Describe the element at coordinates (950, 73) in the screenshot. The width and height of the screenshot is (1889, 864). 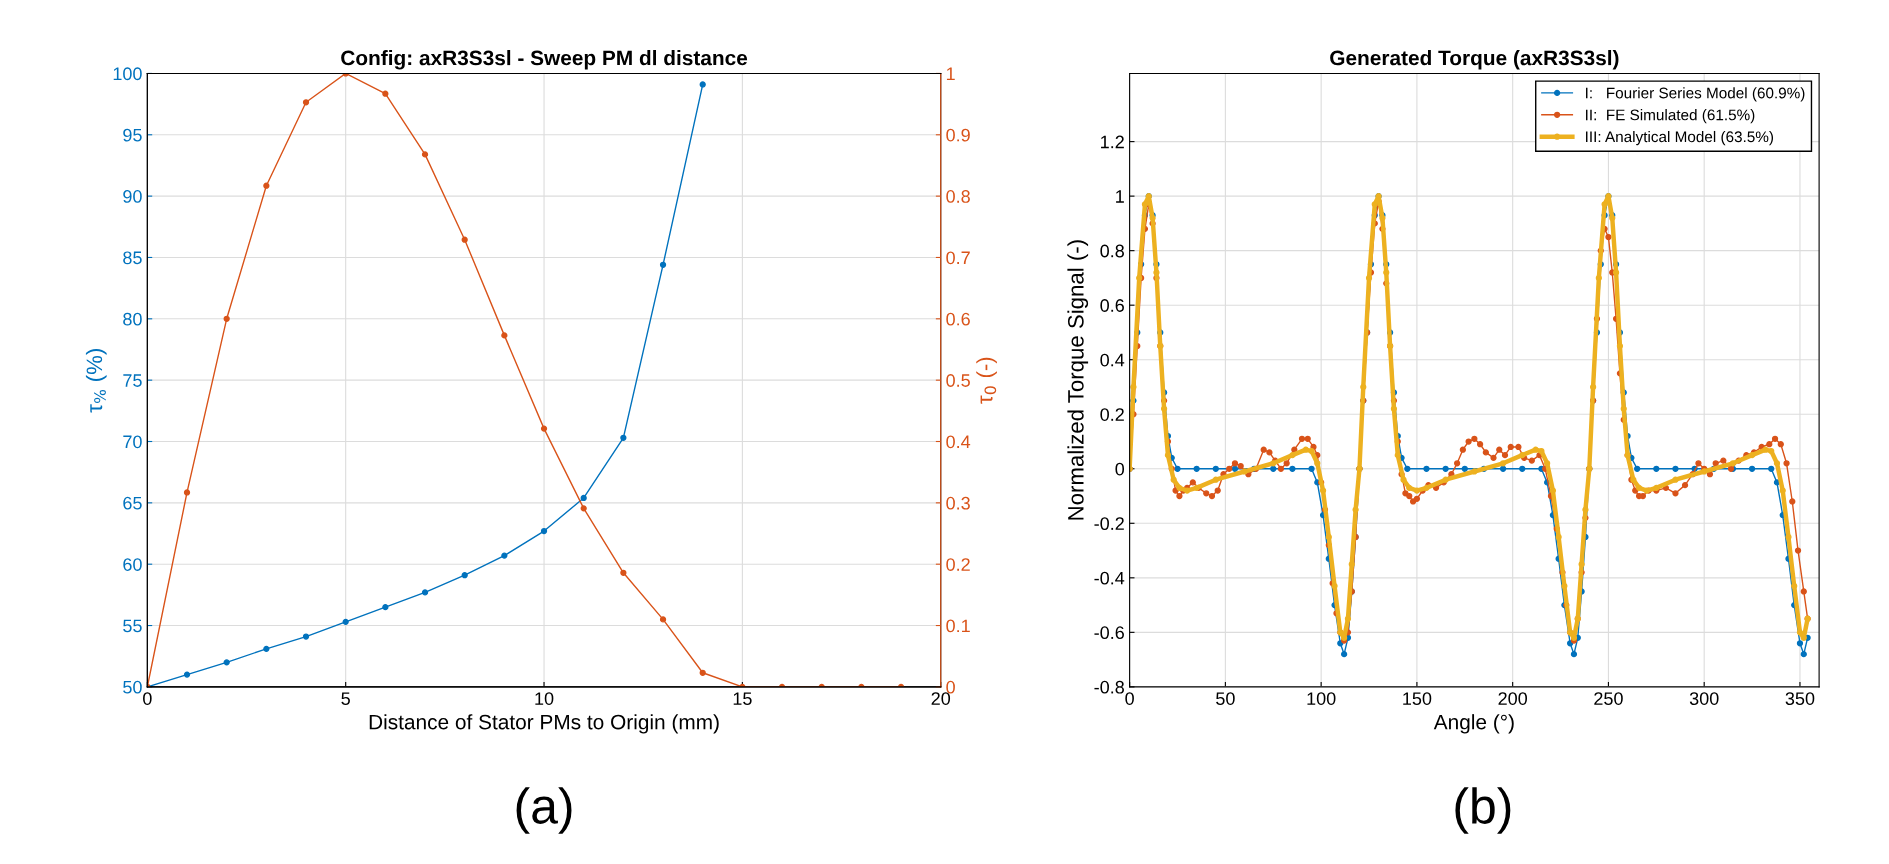
I see `y2-tick-label: 1` at that location.